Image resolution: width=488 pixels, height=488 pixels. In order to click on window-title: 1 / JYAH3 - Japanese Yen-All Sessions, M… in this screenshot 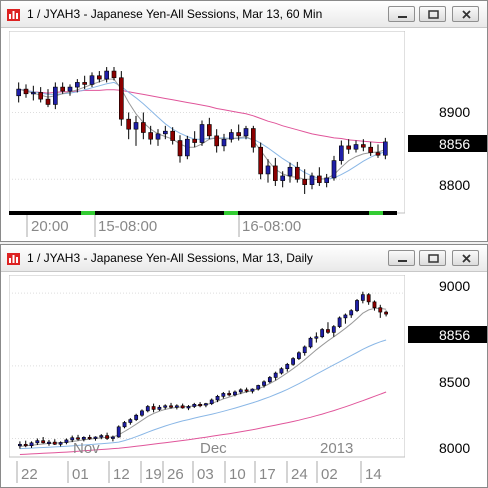, I will do `click(175, 14)`.